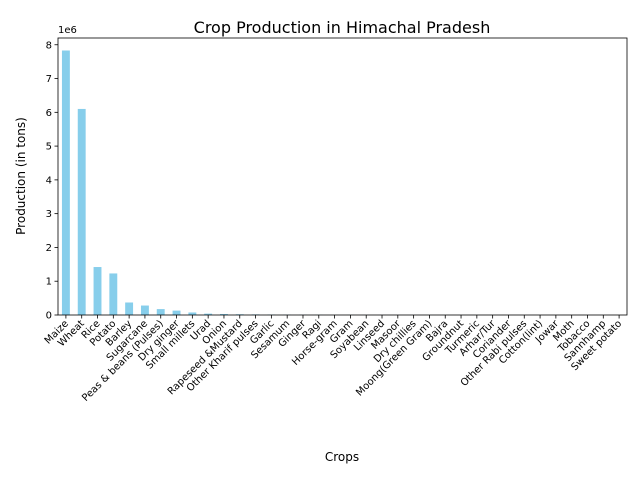 The image size is (640, 480). I want to click on y-tick-label: 1, so click(49, 282).